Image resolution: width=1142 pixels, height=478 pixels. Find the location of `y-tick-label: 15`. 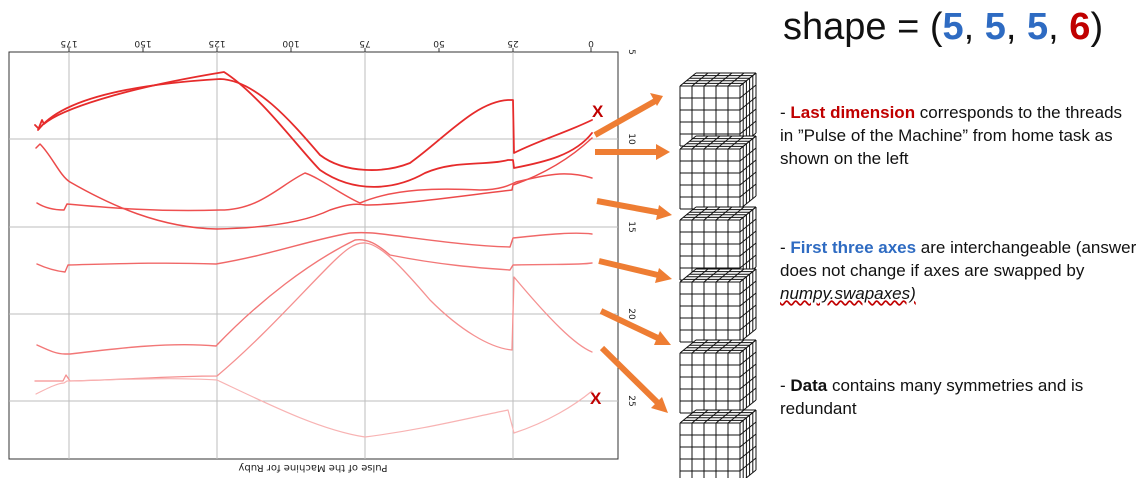

y-tick-label: 15 is located at coordinates (631, 226).